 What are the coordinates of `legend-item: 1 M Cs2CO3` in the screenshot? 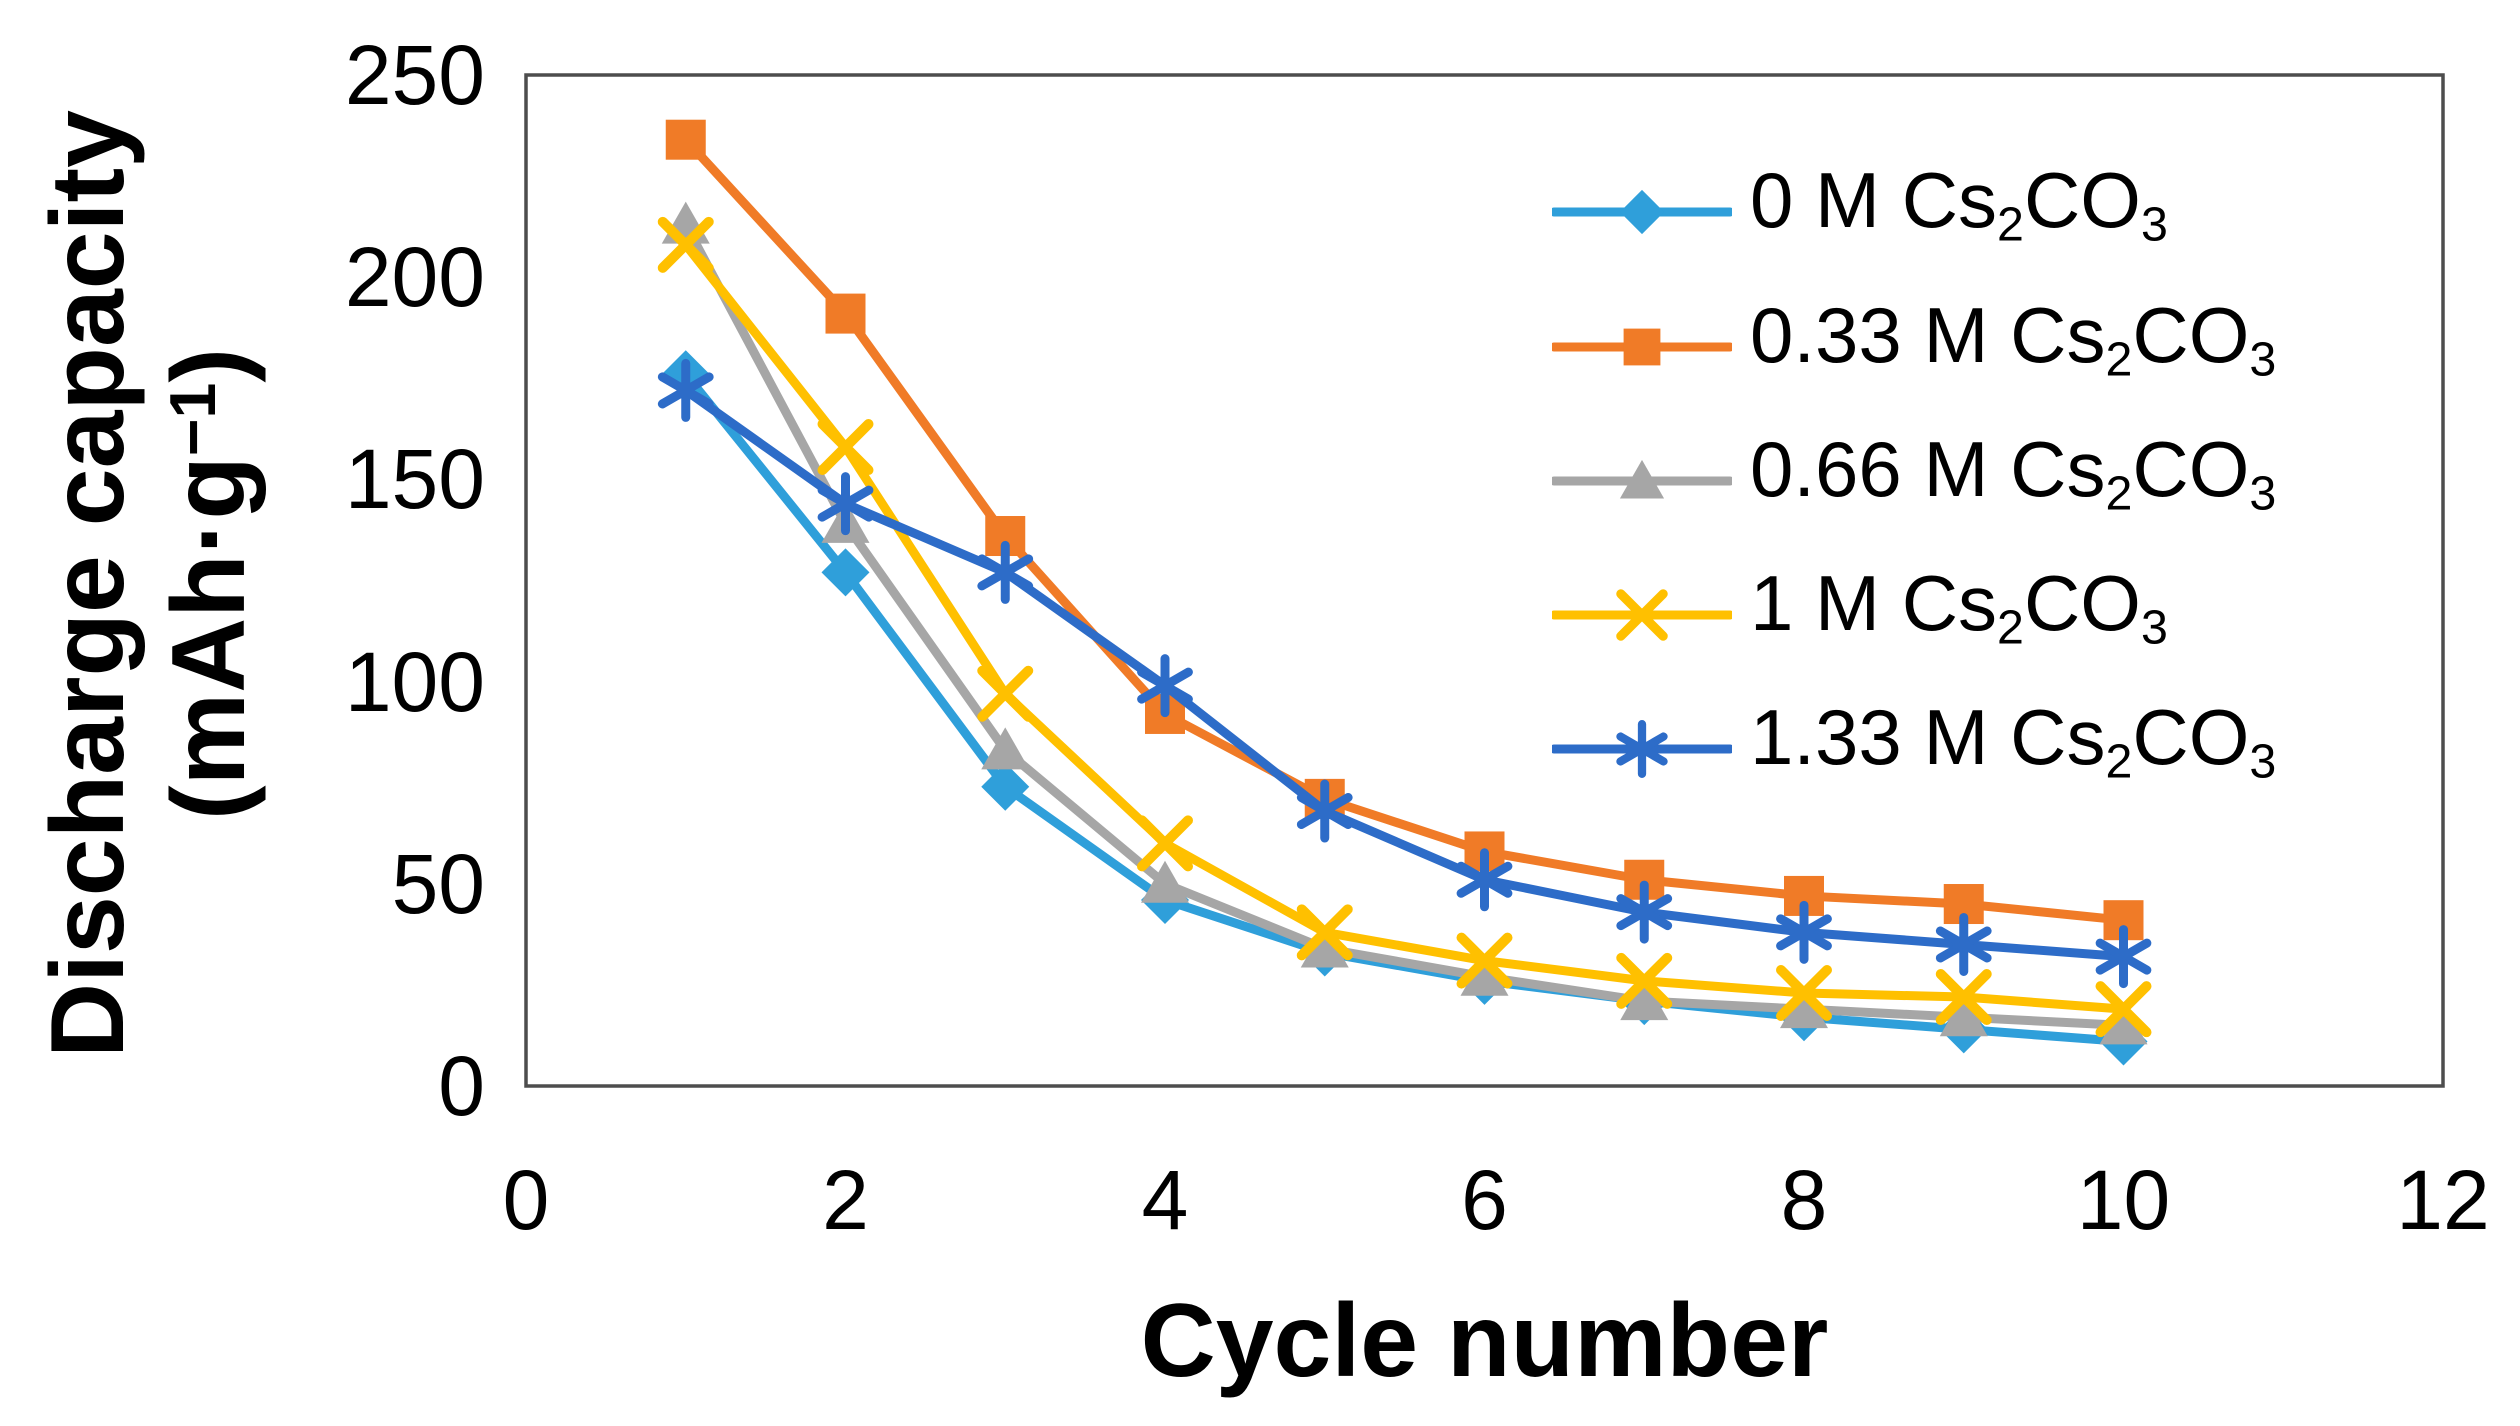 It's located at (1860, 612).